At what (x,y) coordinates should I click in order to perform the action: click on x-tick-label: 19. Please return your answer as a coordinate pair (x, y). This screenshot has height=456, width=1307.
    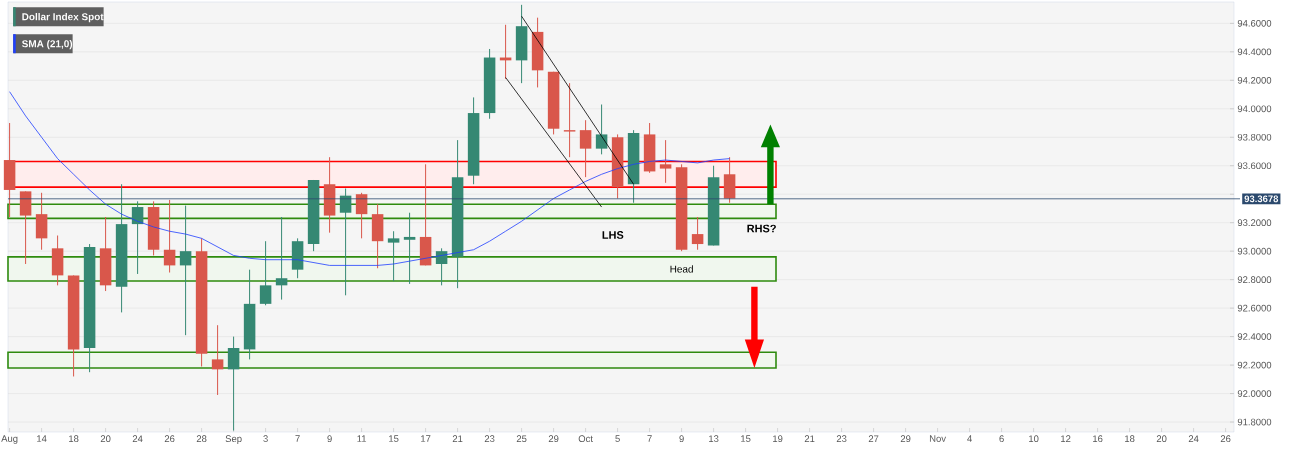
    Looking at the image, I should click on (778, 439).